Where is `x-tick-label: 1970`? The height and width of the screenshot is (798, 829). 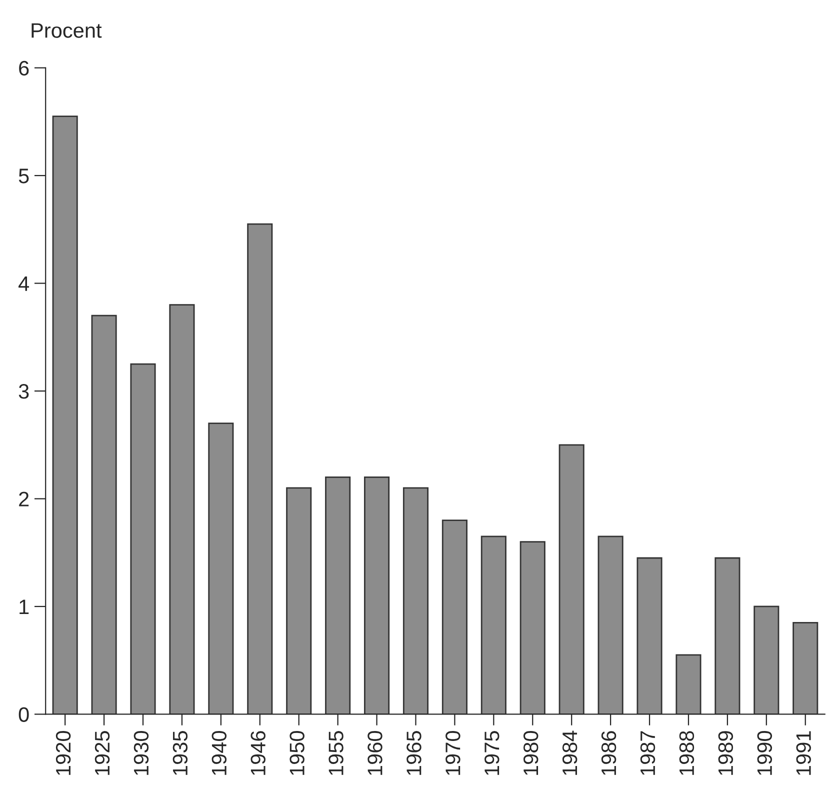
x-tick-label: 1970 is located at coordinates (453, 752).